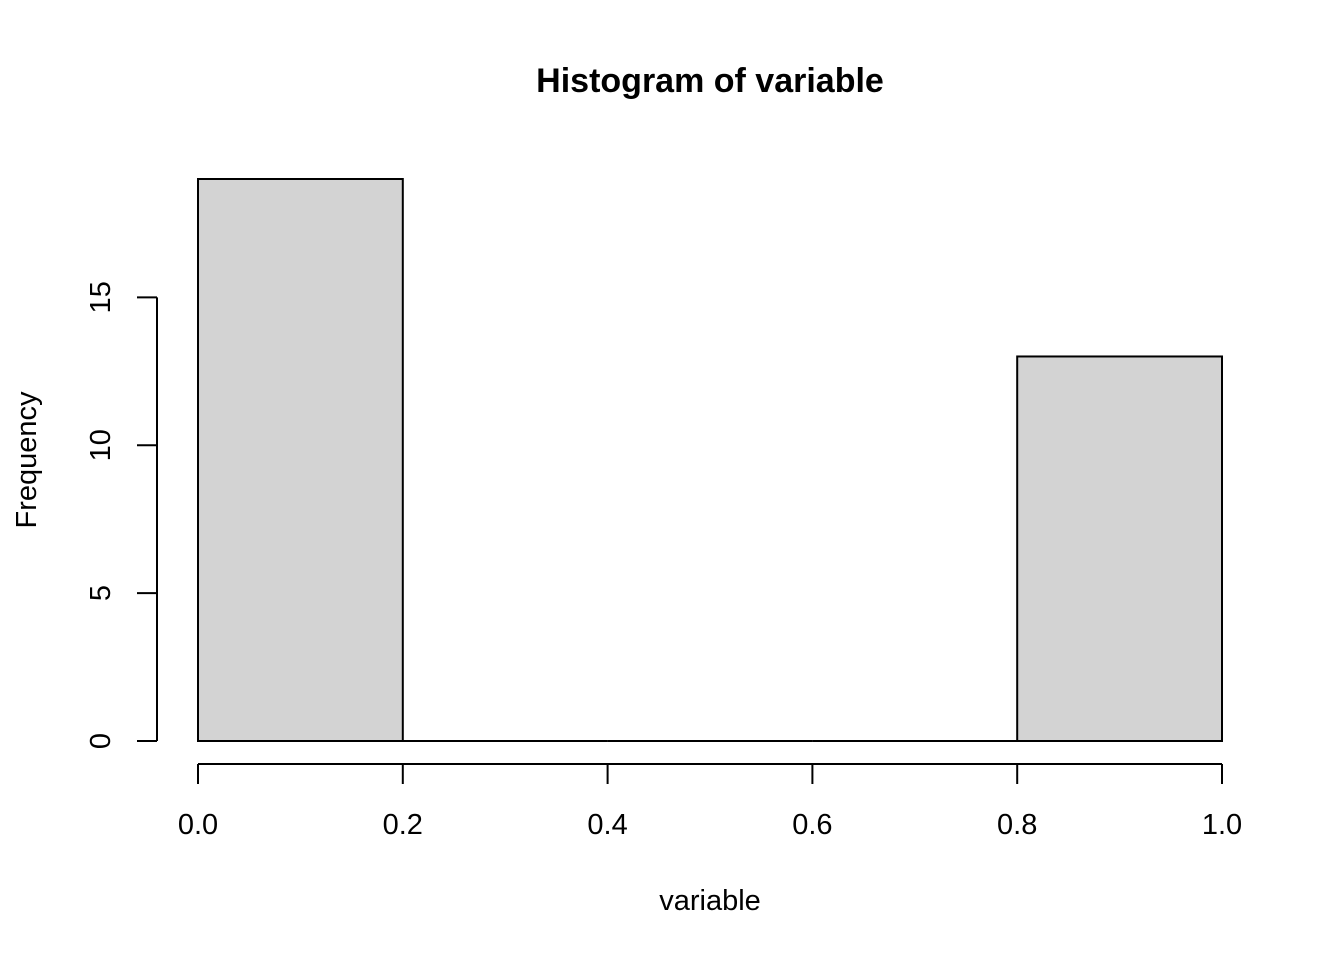 This screenshot has width=1344, height=960. I want to click on y-tick-label-0: 0, so click(101, 741).